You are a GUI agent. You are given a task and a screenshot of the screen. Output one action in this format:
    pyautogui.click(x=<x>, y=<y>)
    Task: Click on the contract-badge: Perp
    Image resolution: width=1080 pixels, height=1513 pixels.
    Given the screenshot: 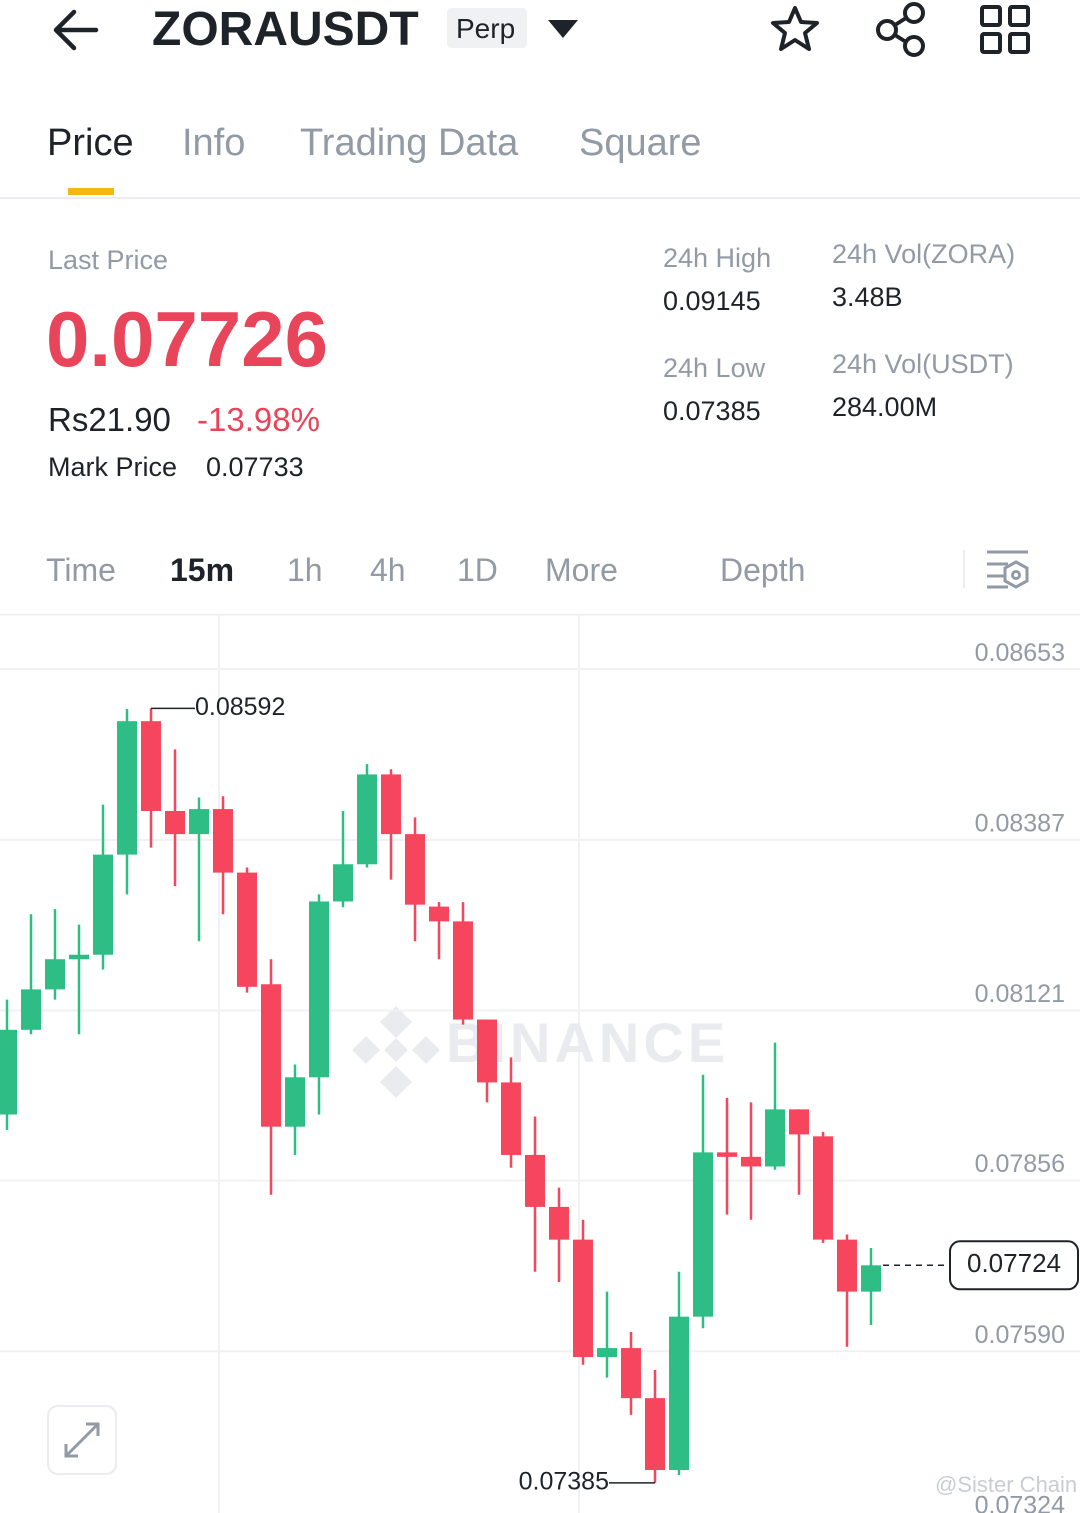 What is the action you would take?
    pyautogui.click(x=486, y=28)
    